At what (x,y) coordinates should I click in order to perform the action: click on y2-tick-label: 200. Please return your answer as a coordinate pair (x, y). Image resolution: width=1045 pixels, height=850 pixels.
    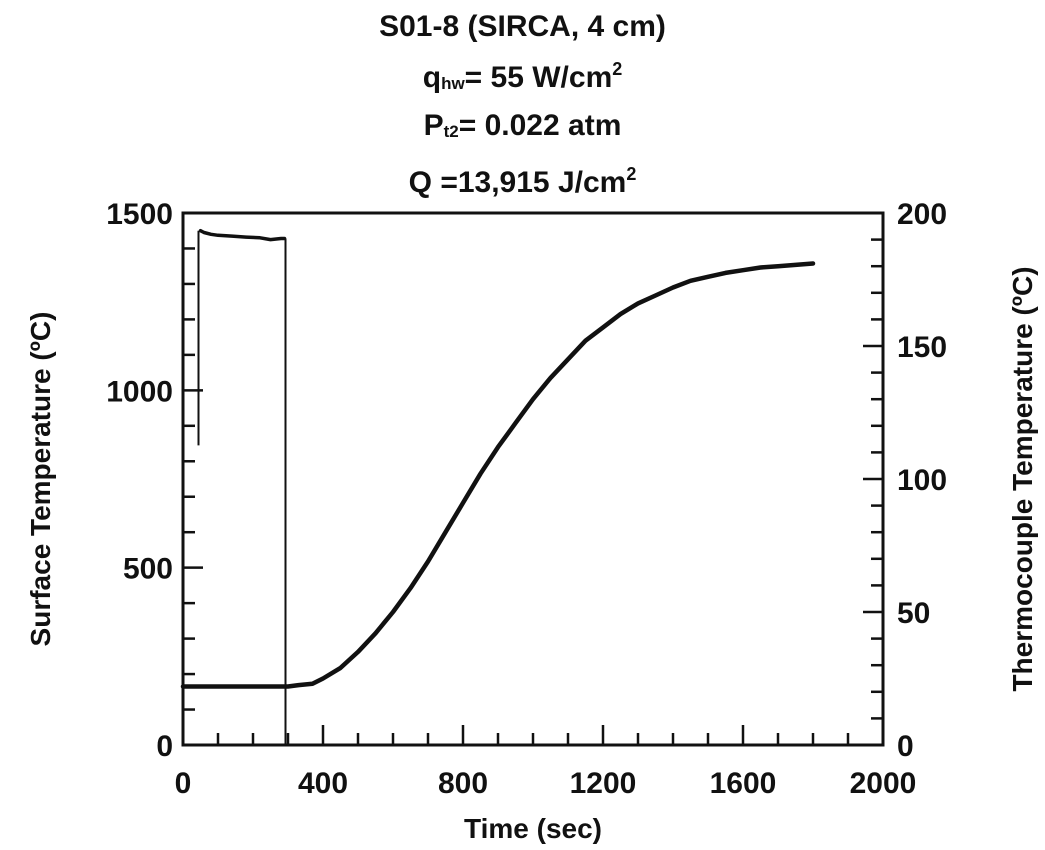
    Looking at the image, I should click on (922, 214).